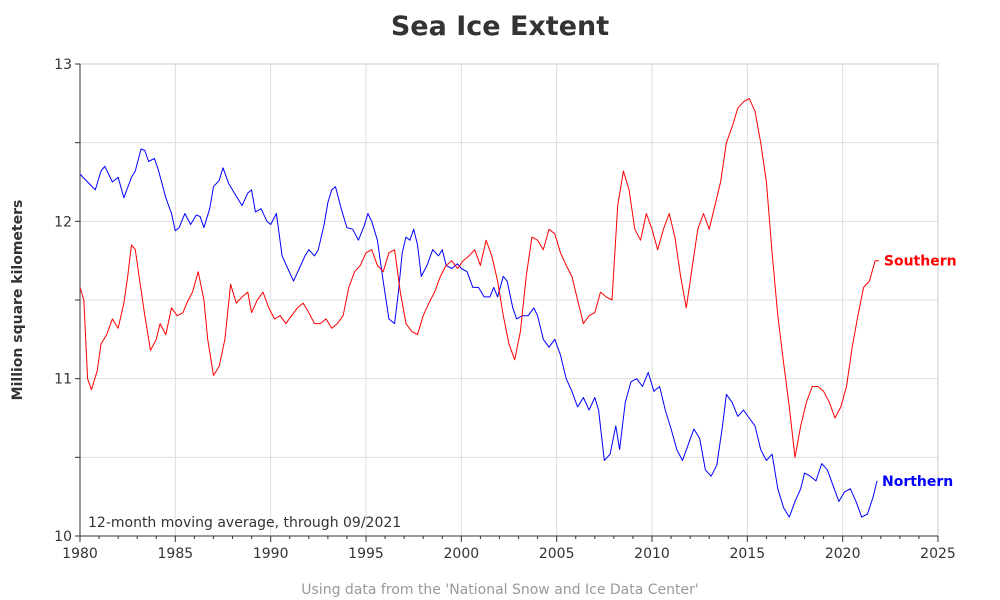 Image resolution: width=1000 pixels, height=600 pixels. I want to click on series-label-southern: Southern, so click(920, 262).